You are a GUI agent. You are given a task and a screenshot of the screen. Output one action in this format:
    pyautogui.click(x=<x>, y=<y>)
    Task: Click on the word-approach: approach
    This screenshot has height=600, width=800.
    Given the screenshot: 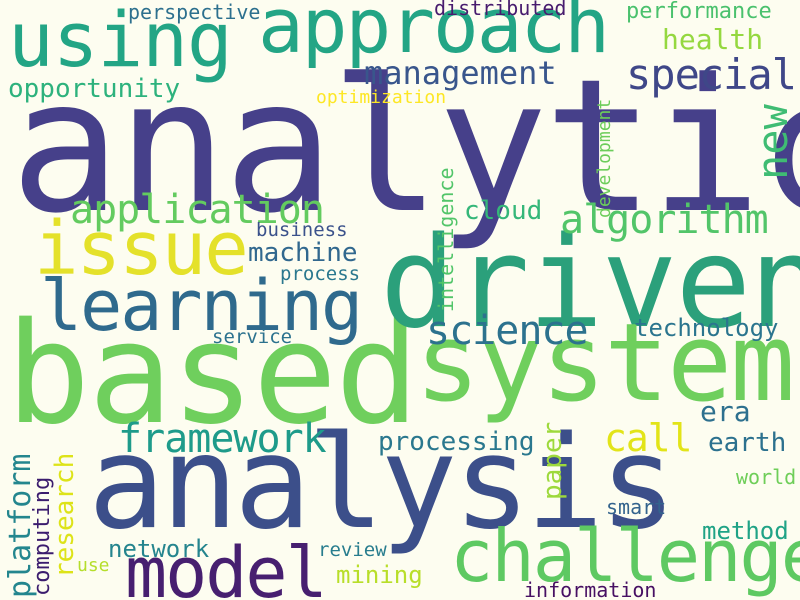 What is the action you would take?
    pyautogui.click(x=434, y=35)
    